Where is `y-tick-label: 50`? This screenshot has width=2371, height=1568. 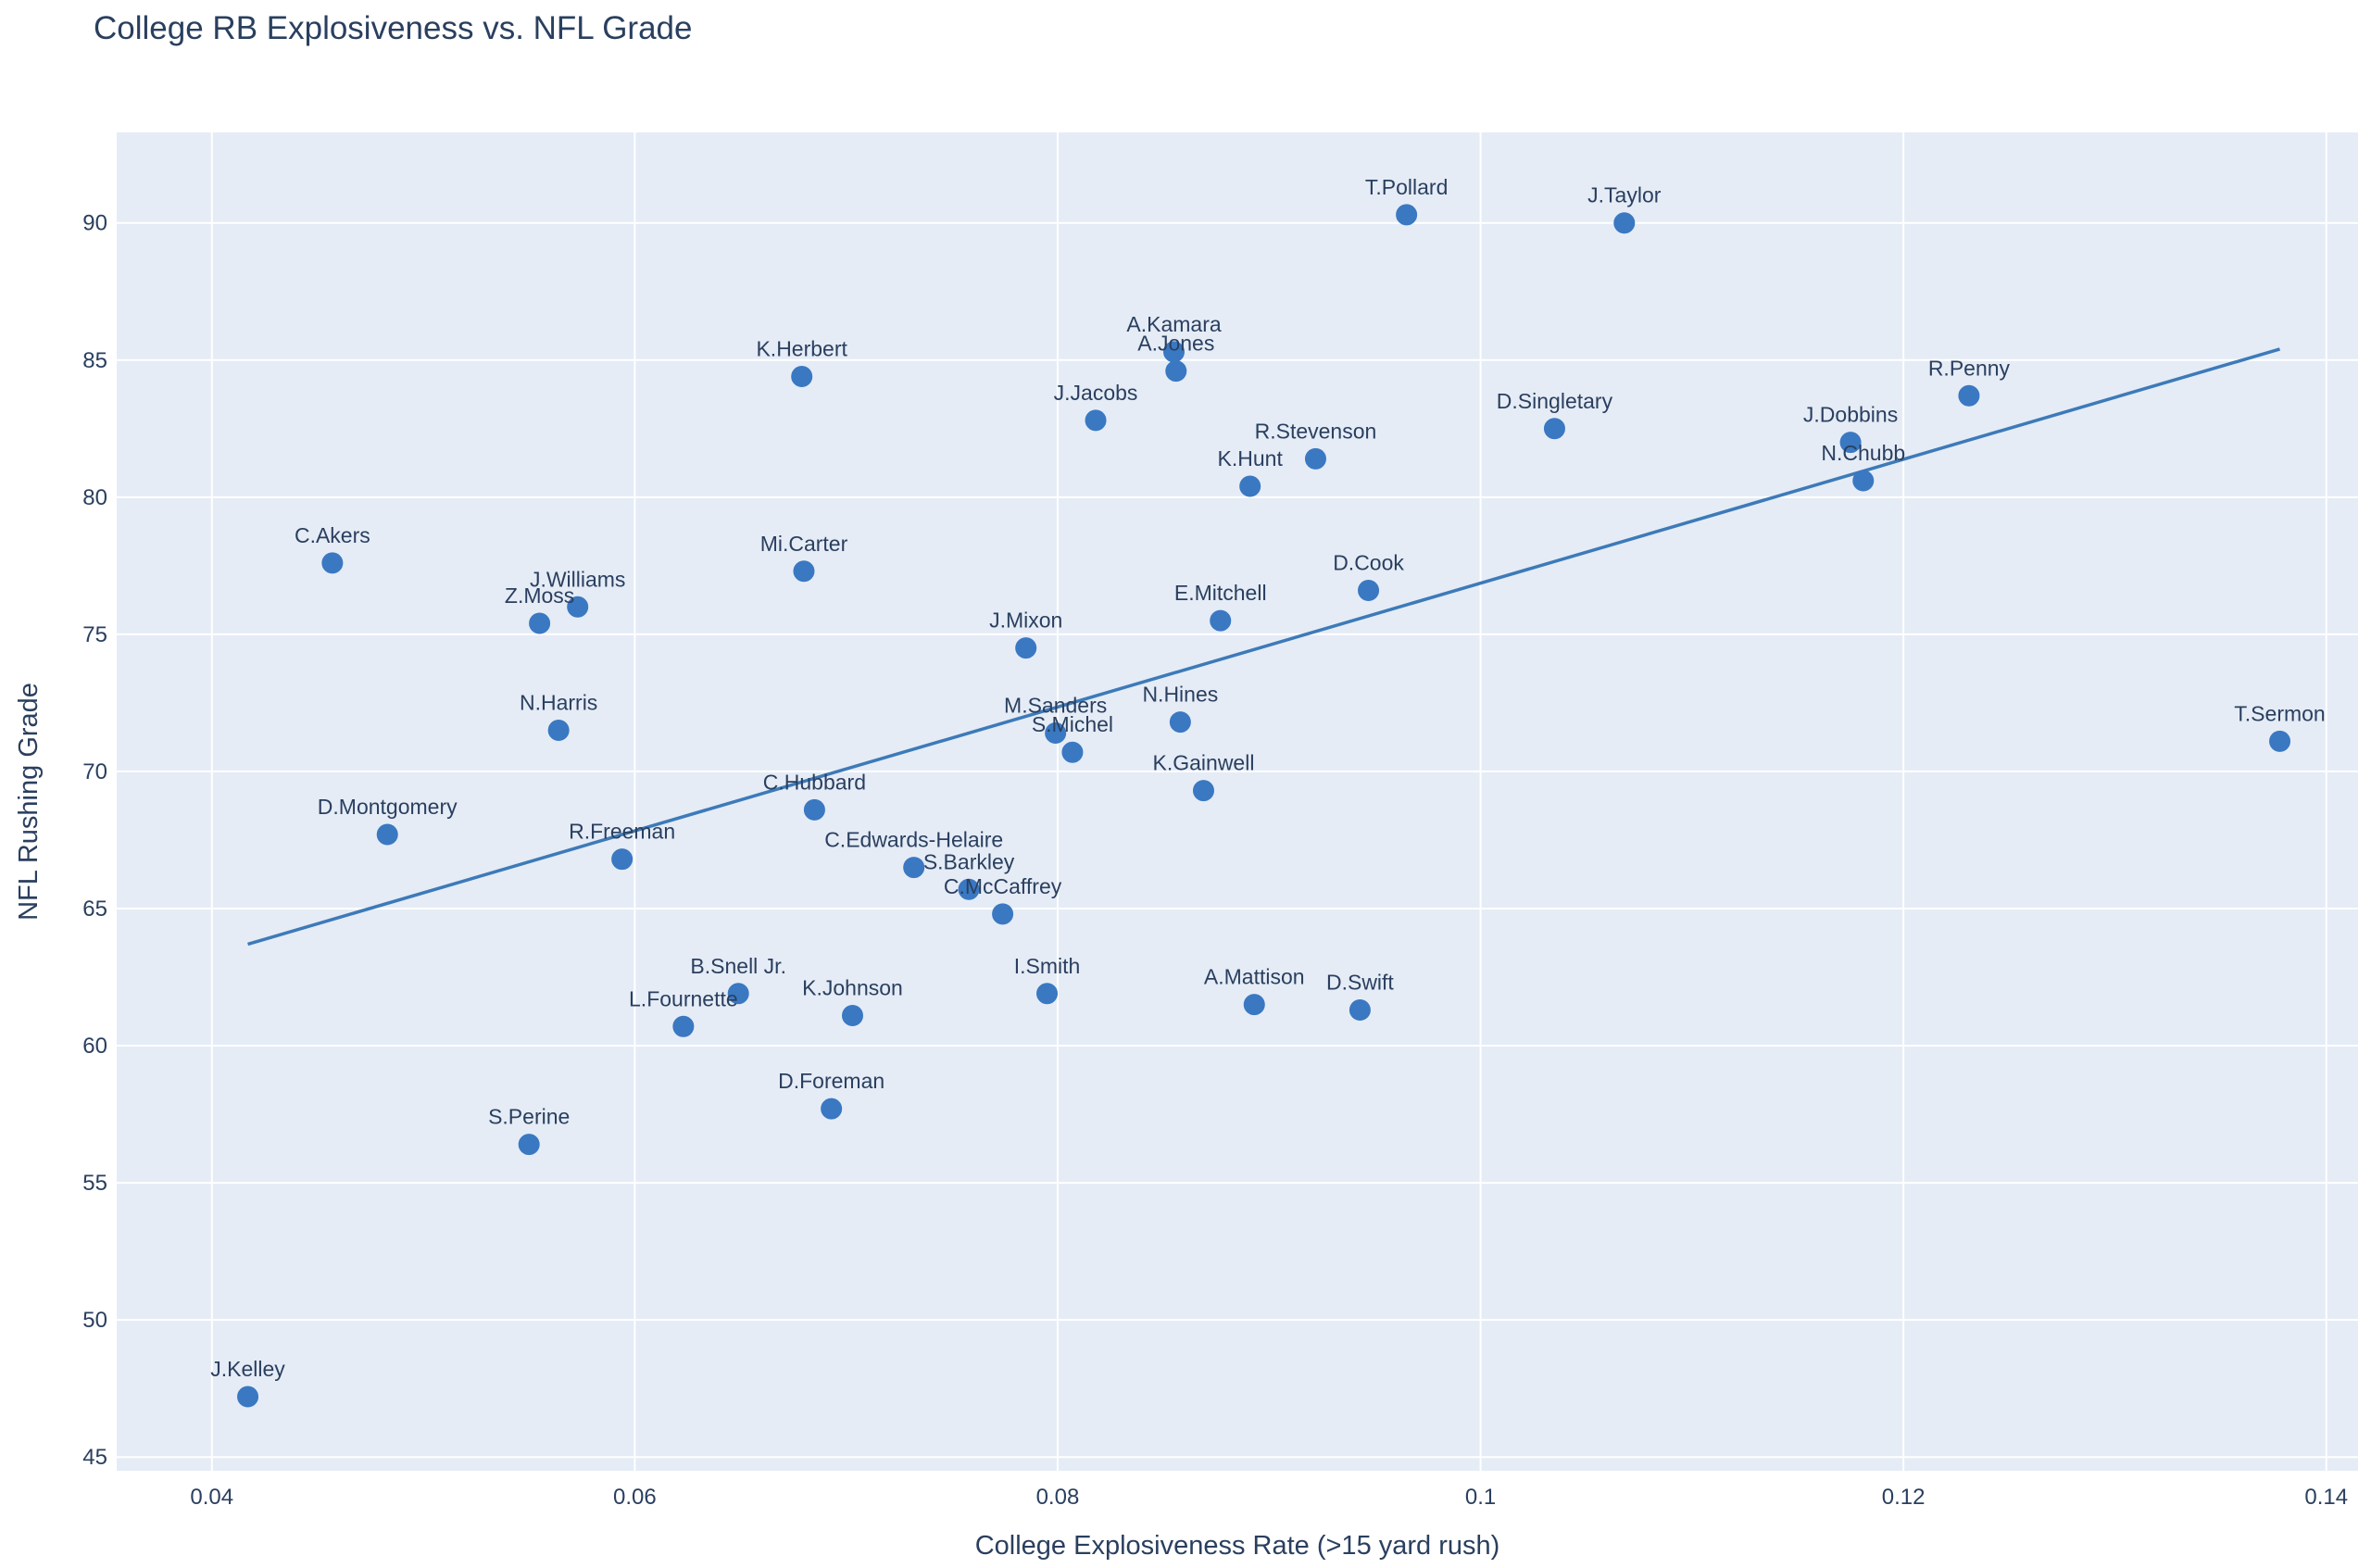
y-tick-label: 50 is located at coordinates (94, 1320).